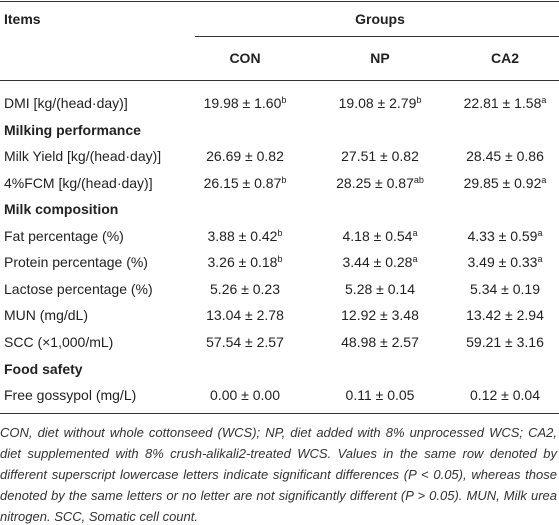 The height and width of the screenshot is (525, 559). What do you see at coordinates (279, 413) in the screenshot?
I see `bottom-rule` at bounding box center [279, 413].